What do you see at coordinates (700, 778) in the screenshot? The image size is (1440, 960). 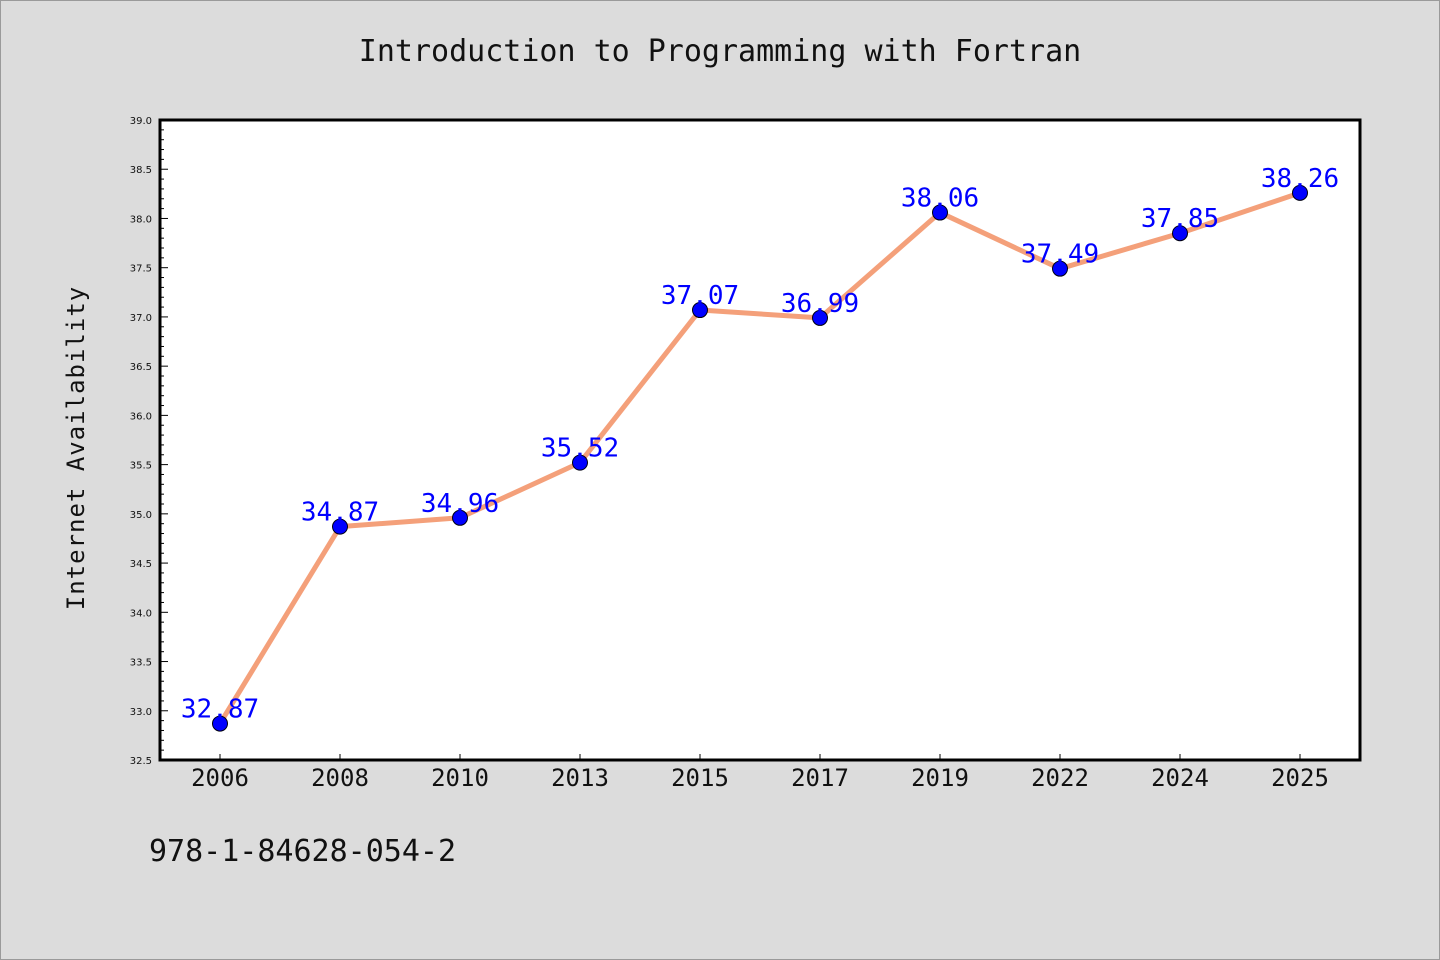 I see `x-tick-label: 2015` at bounding box center [700, 778].